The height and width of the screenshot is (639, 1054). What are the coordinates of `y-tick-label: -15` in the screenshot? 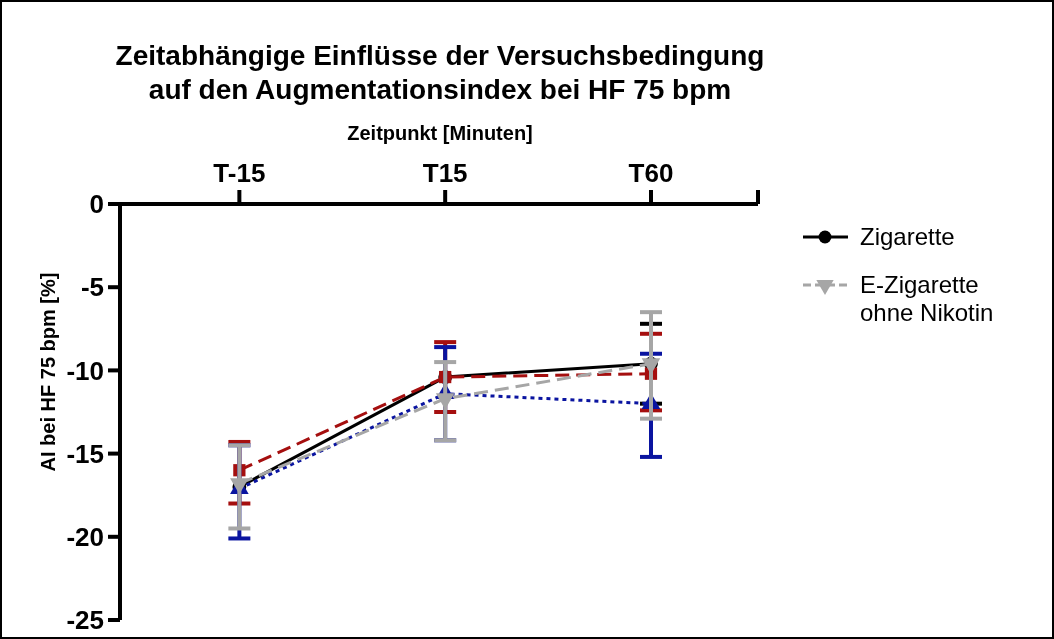 It's located at (85, 453).